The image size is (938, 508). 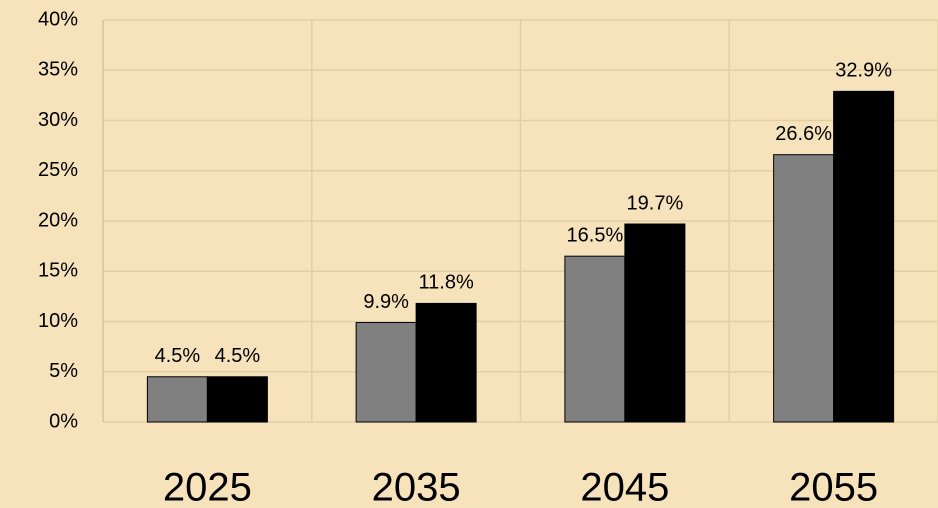 I want to click on x-tick-label: 2025, so click(x=207, y=487).